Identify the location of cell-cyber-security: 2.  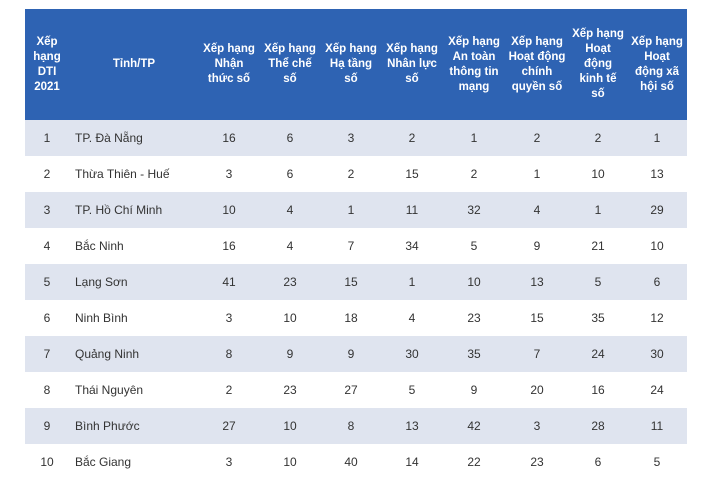
(474, 174).